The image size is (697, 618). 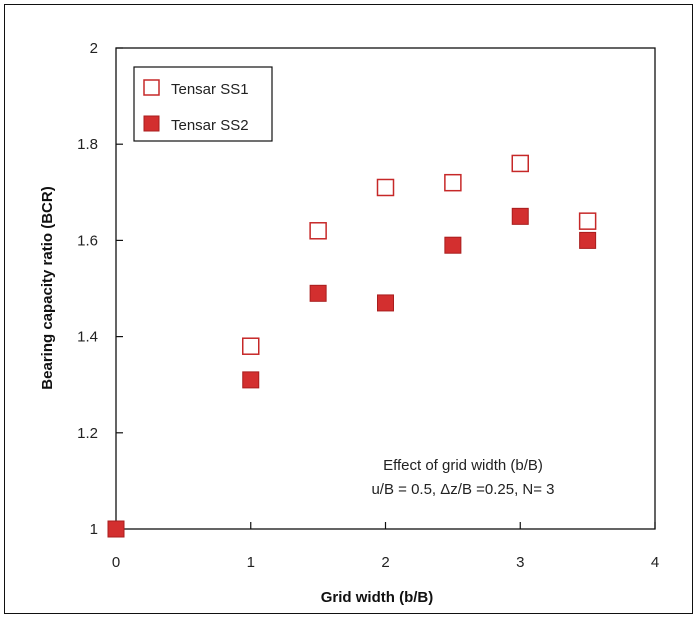 What do you see at coordinates (203, 104) in the screenshot?
I see `legend: Tensar SS1 Tensar SS2` at bounding box center [203, 104].